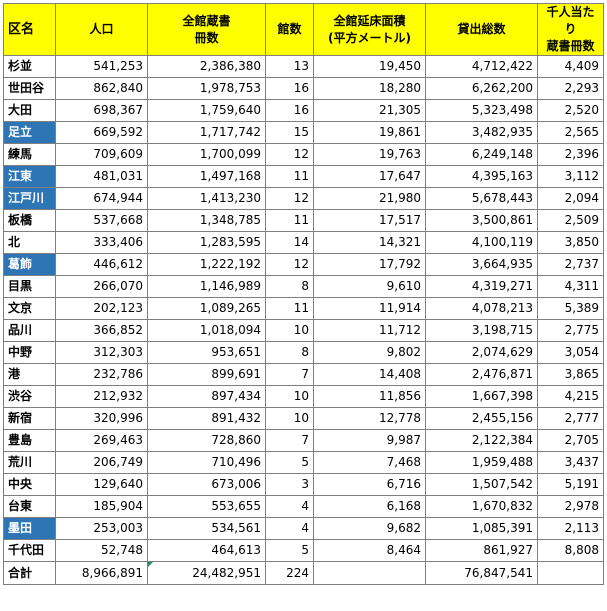 This screenshot has height=611, width=607. I want to click on ward-cell: 品川, so click(29, 330).